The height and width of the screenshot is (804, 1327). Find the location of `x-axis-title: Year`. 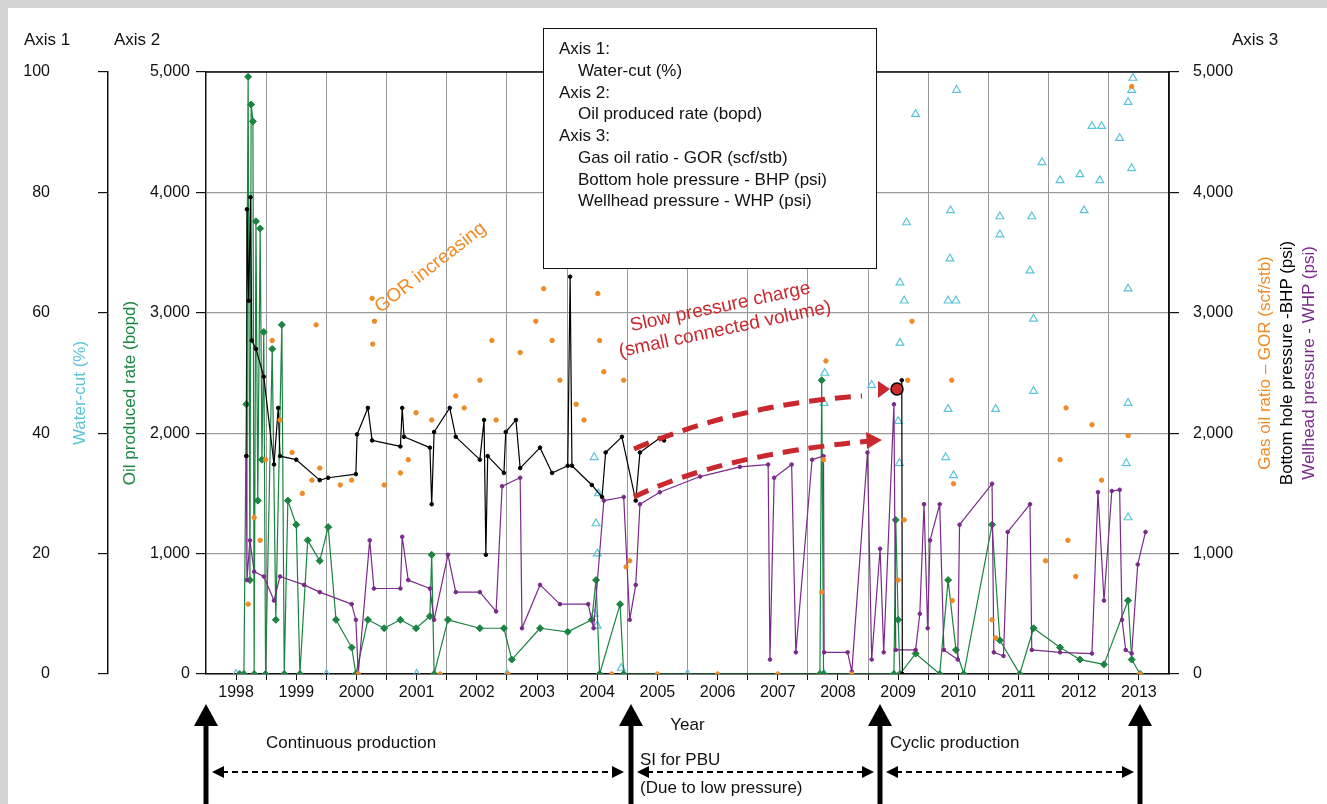

x-axis-title: Year is located at coordinates (688, 725).